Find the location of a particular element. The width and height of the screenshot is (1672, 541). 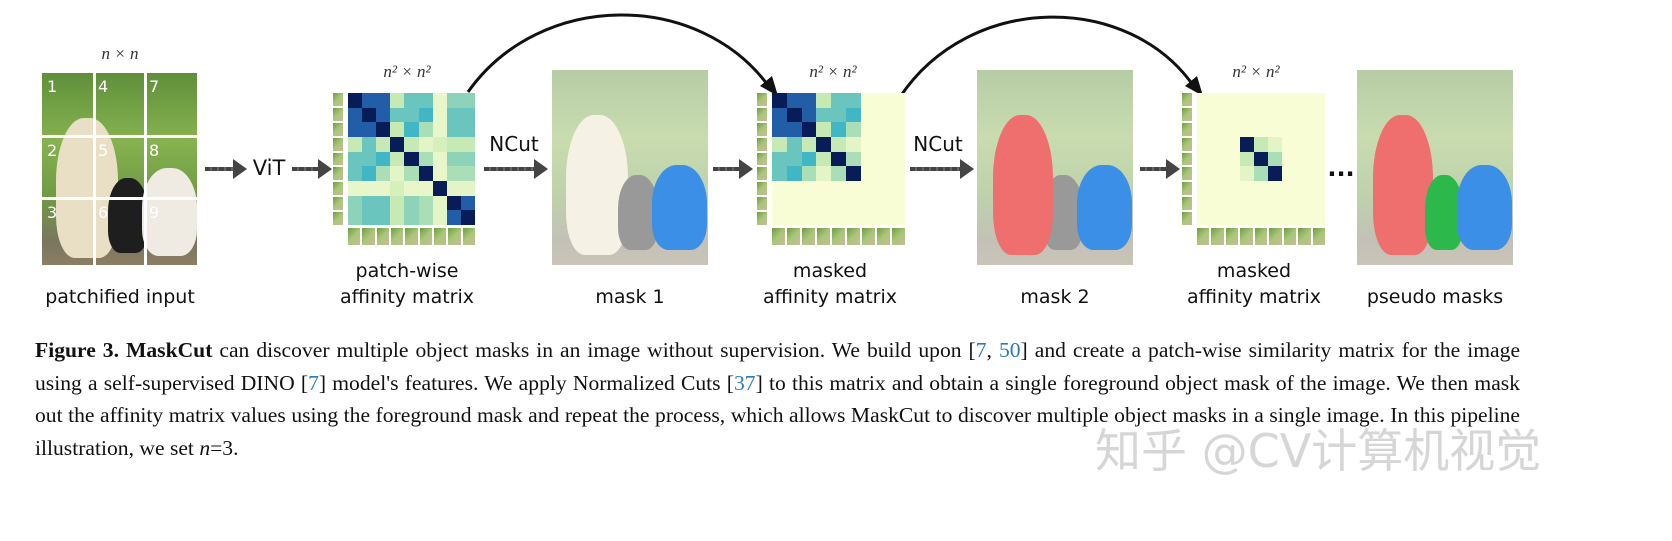

citation-link: 37 is located at coordinates (744, 382).